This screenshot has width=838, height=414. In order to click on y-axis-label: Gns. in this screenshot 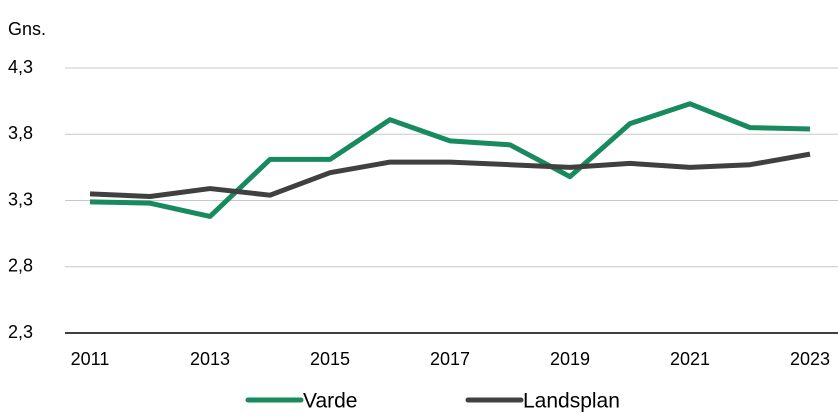, I will do `click(27, 29)`.